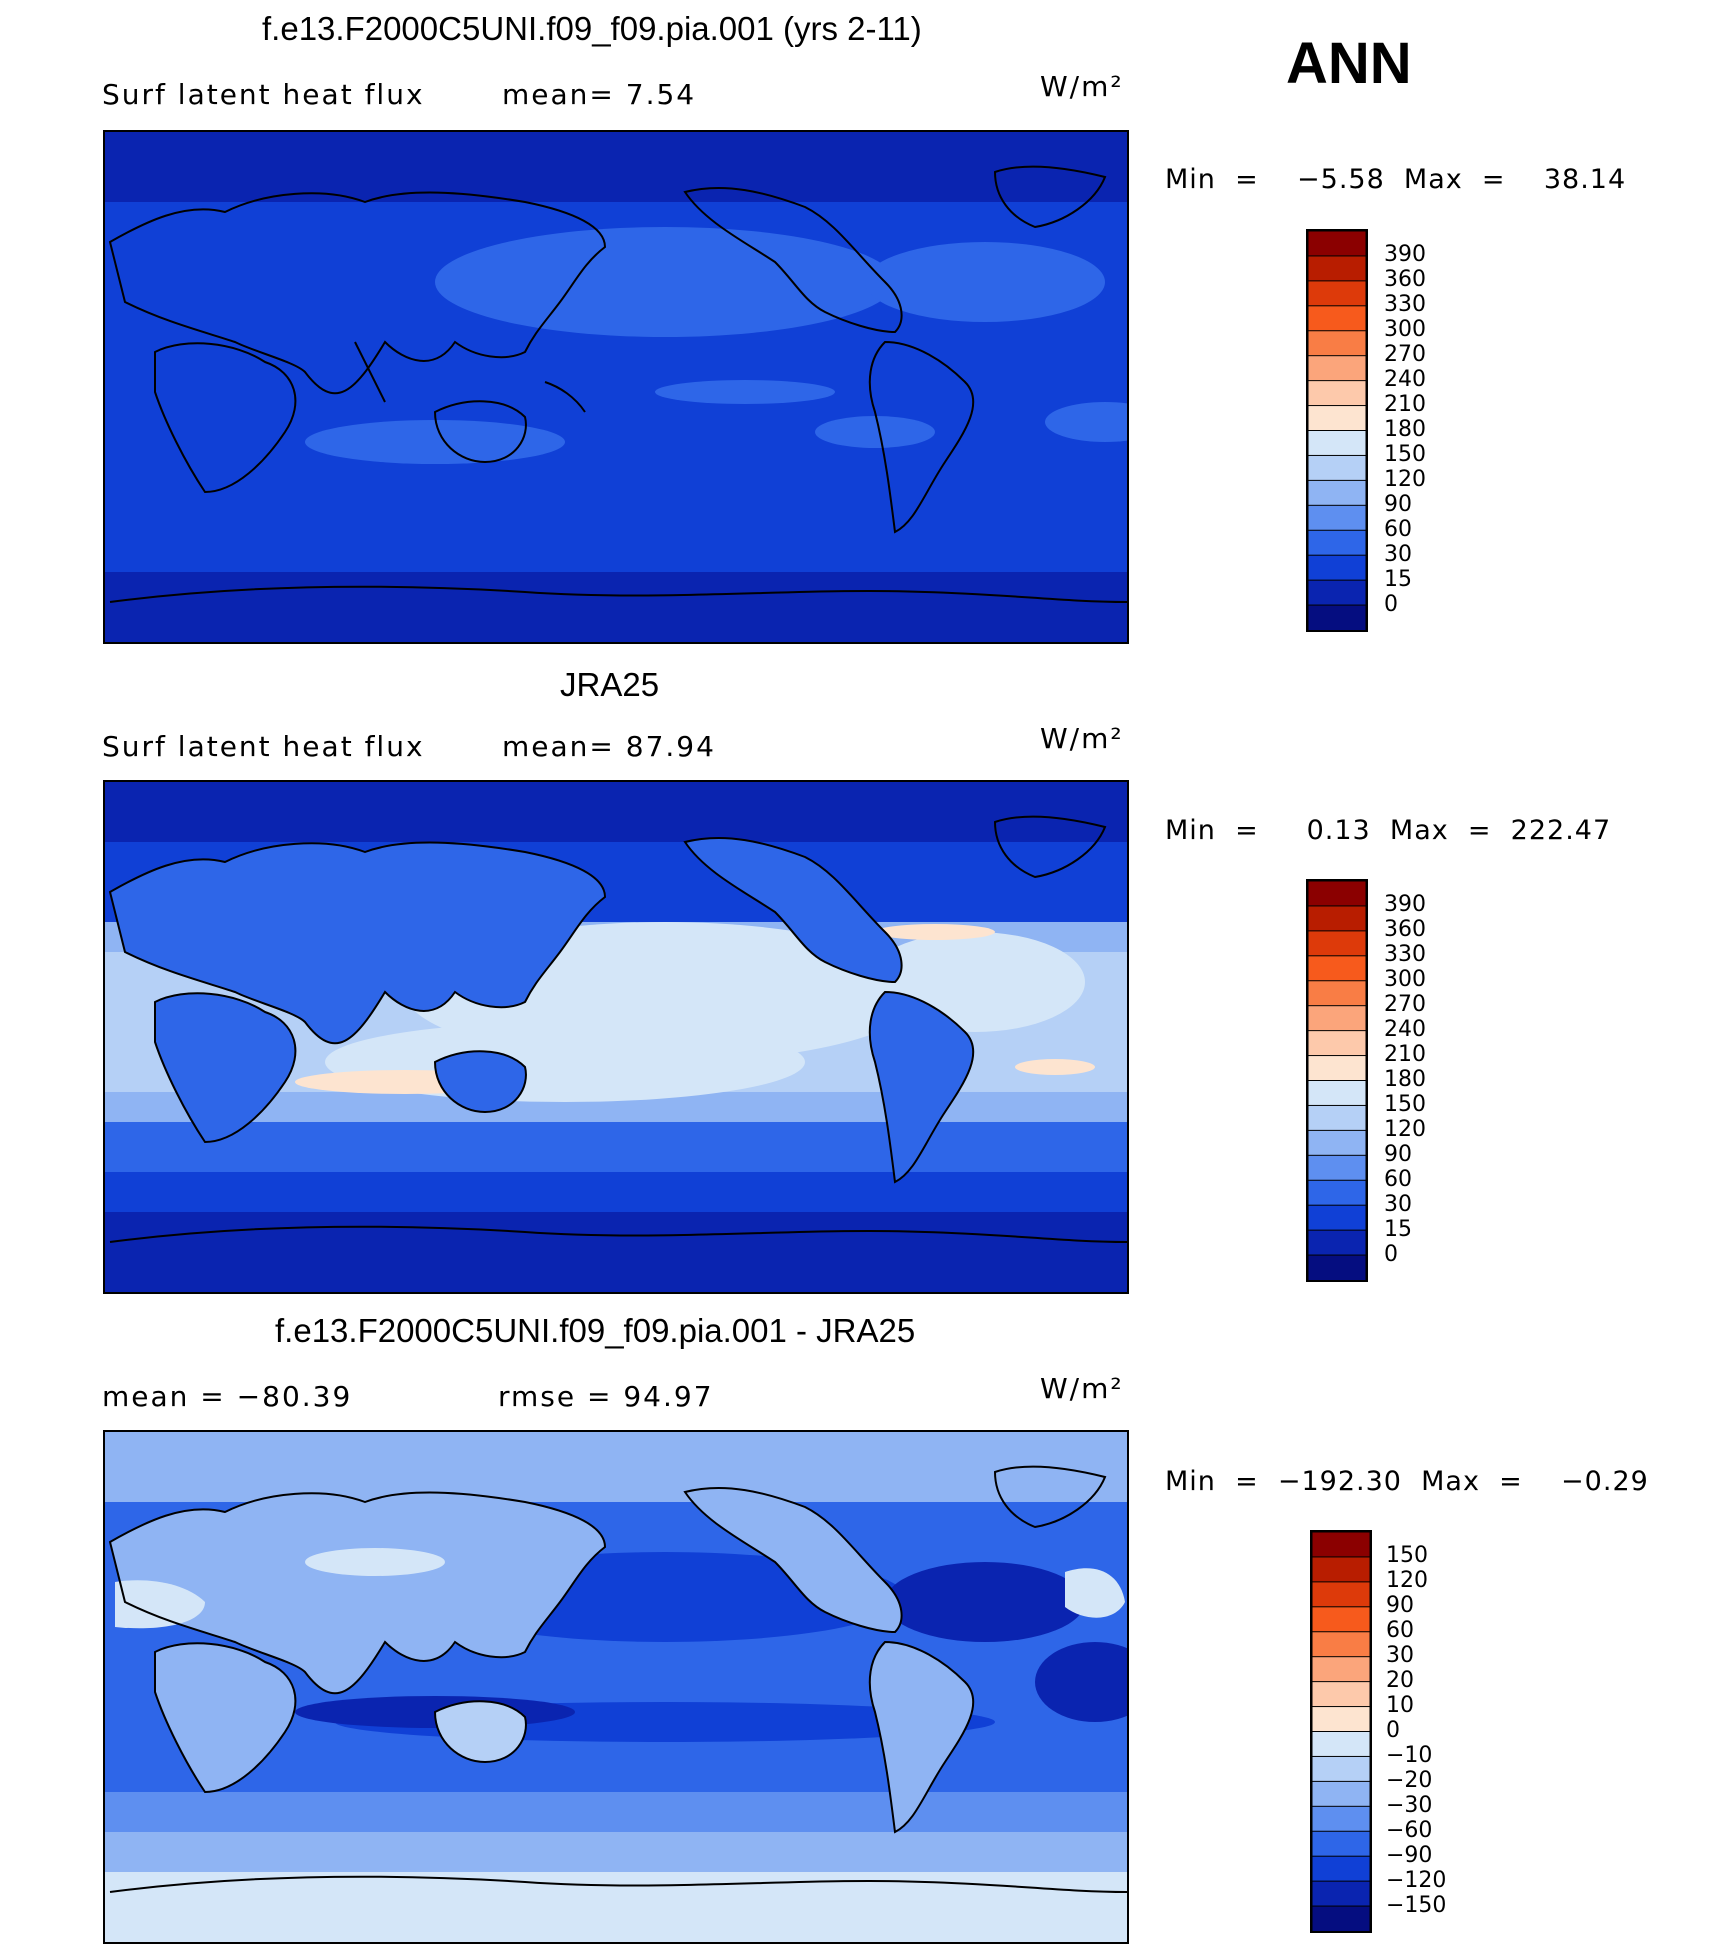  I want to click on colorbar-label: −20, so click(1409, 1780).